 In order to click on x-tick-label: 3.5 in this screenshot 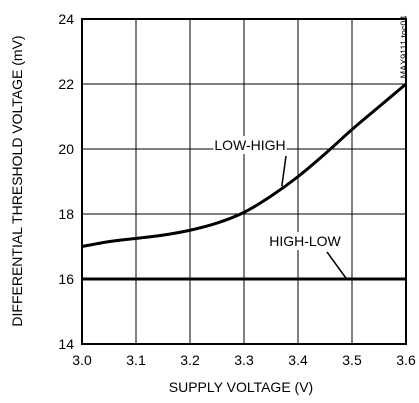, I will do `click(352, 360)`.